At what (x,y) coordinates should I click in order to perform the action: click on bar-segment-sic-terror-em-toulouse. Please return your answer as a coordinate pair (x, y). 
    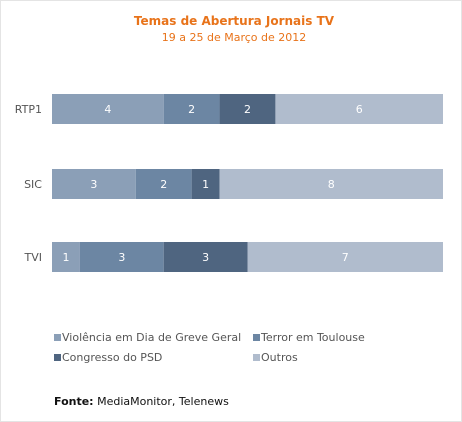
    Looking at the image, I should click on (163, 184).